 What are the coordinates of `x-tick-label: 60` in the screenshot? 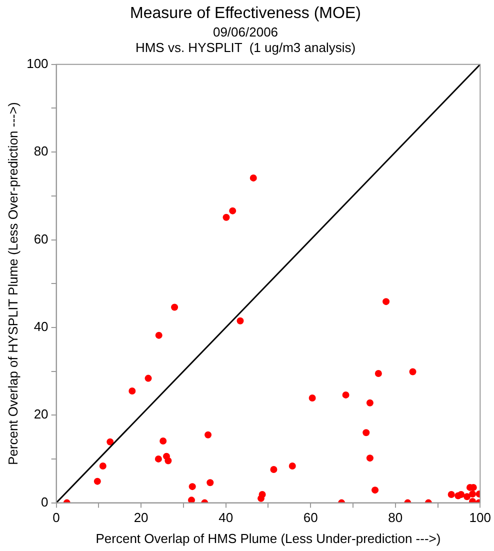 It's located at (310, 518).